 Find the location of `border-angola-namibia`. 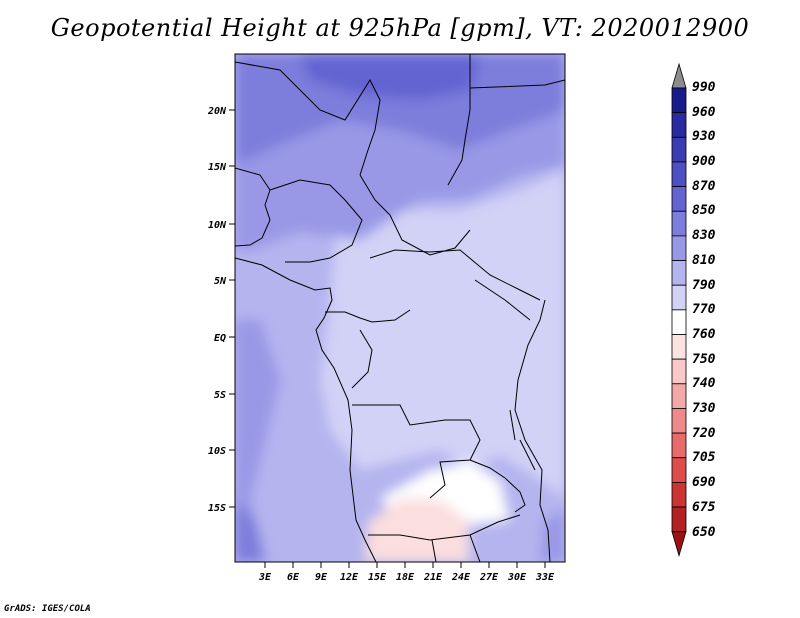

border-angola-namibia is located at coordinates (444, 527).